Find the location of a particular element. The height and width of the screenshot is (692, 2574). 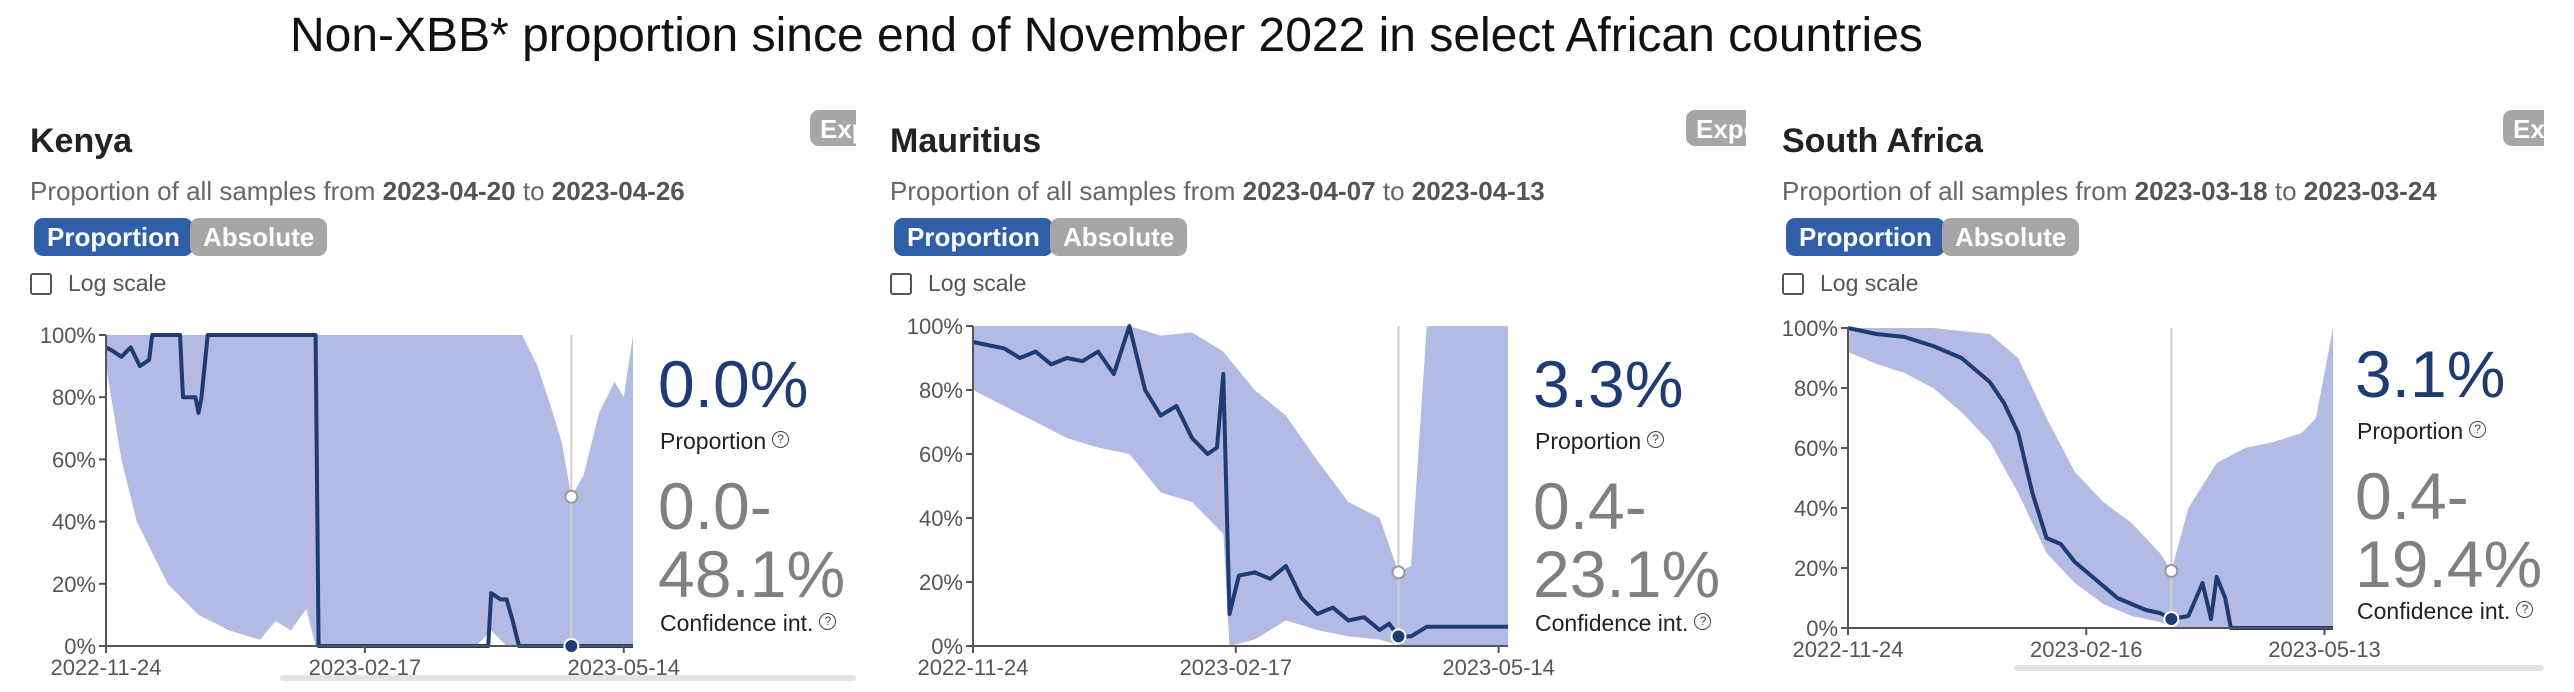

confidence-interval-value: 0.0- 48.1% is located at coordinates (752, 540).